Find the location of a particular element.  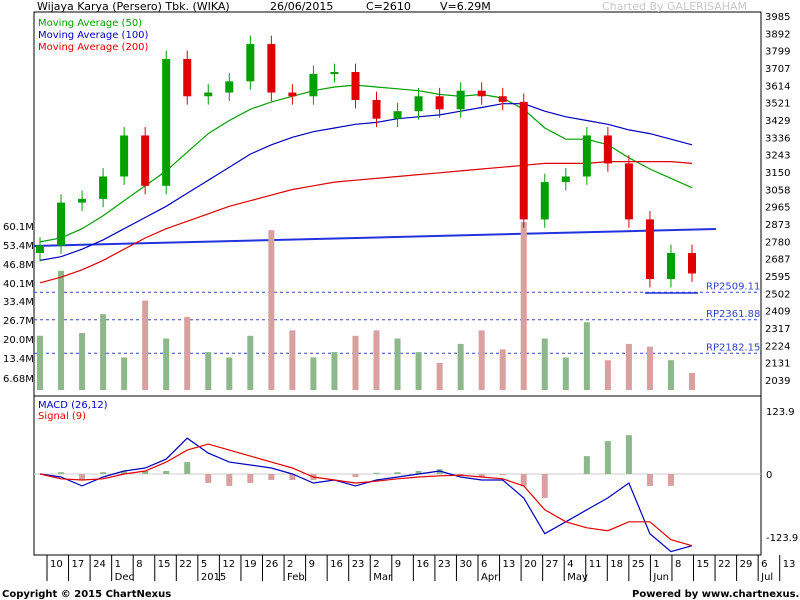

month-label: May is located at coordinates (577, 577).